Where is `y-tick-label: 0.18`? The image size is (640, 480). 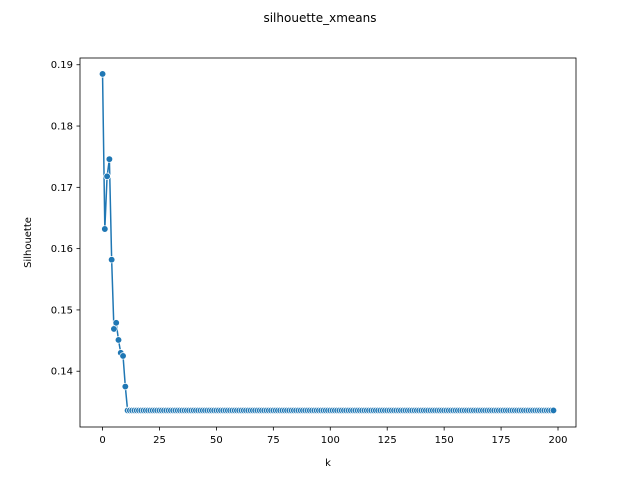
y-tick-label: 0.18 is located at coordinates (62, 127).